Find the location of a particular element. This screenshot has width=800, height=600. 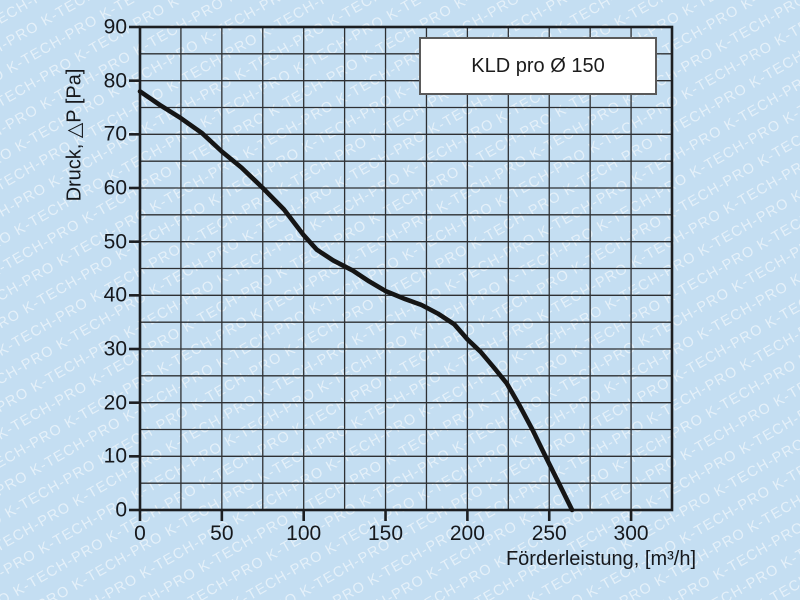

y-tick-label: 30 is located at coordinates (115, 349).